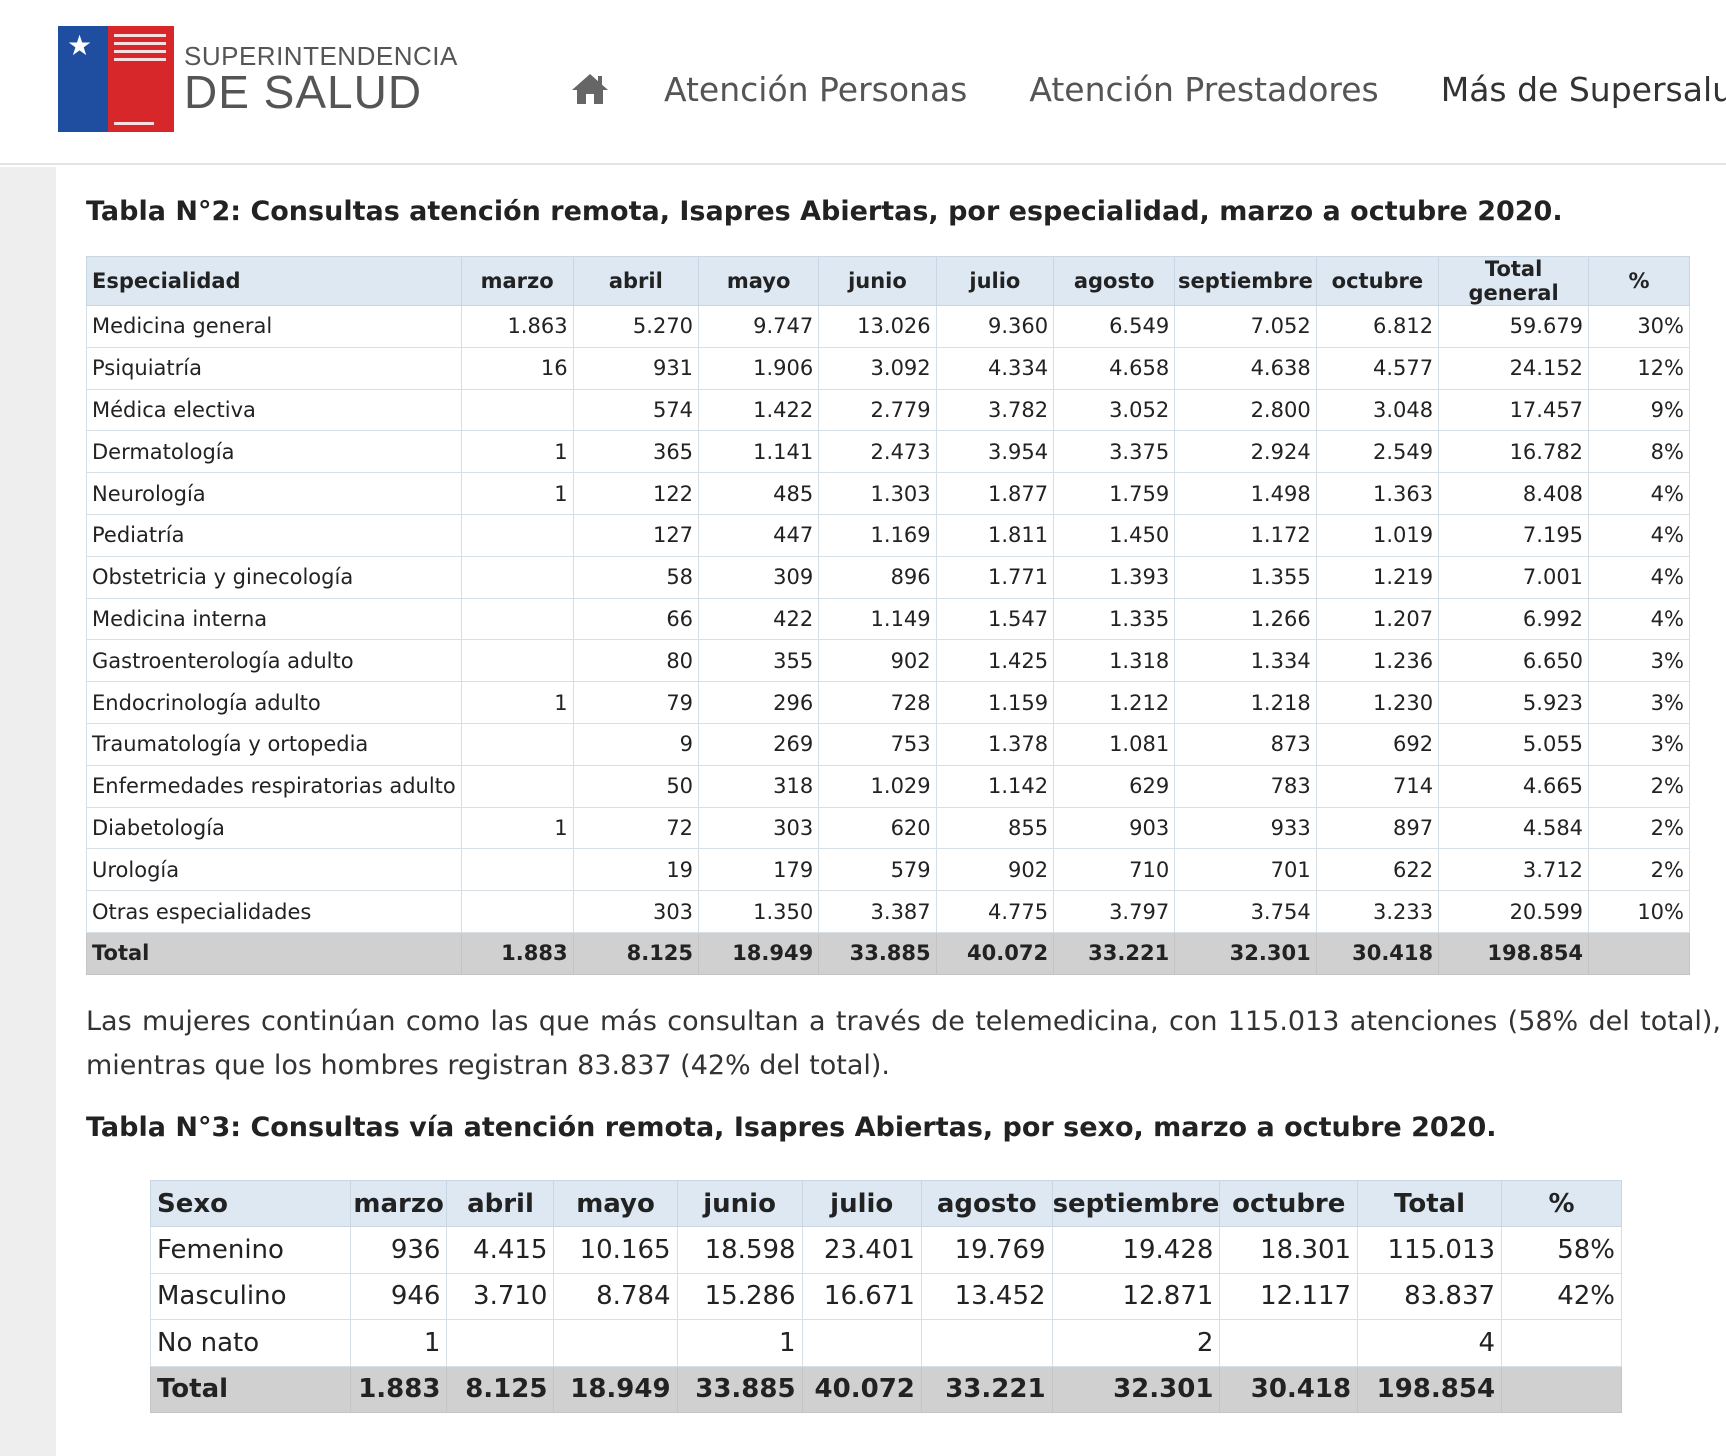 Image resolution: width=1726 pixels, height=1456 pixels. What do you see at coordinates (877, 870) in the screenshot?
I see `table-cell: 579` at bounding box center [877, 870].